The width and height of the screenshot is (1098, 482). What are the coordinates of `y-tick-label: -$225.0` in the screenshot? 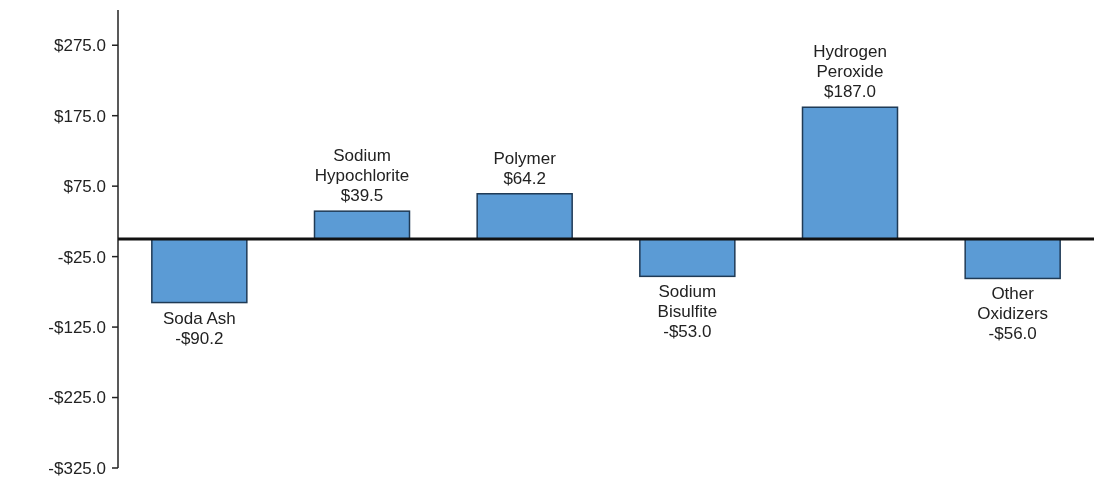 It's located at (77, 398).